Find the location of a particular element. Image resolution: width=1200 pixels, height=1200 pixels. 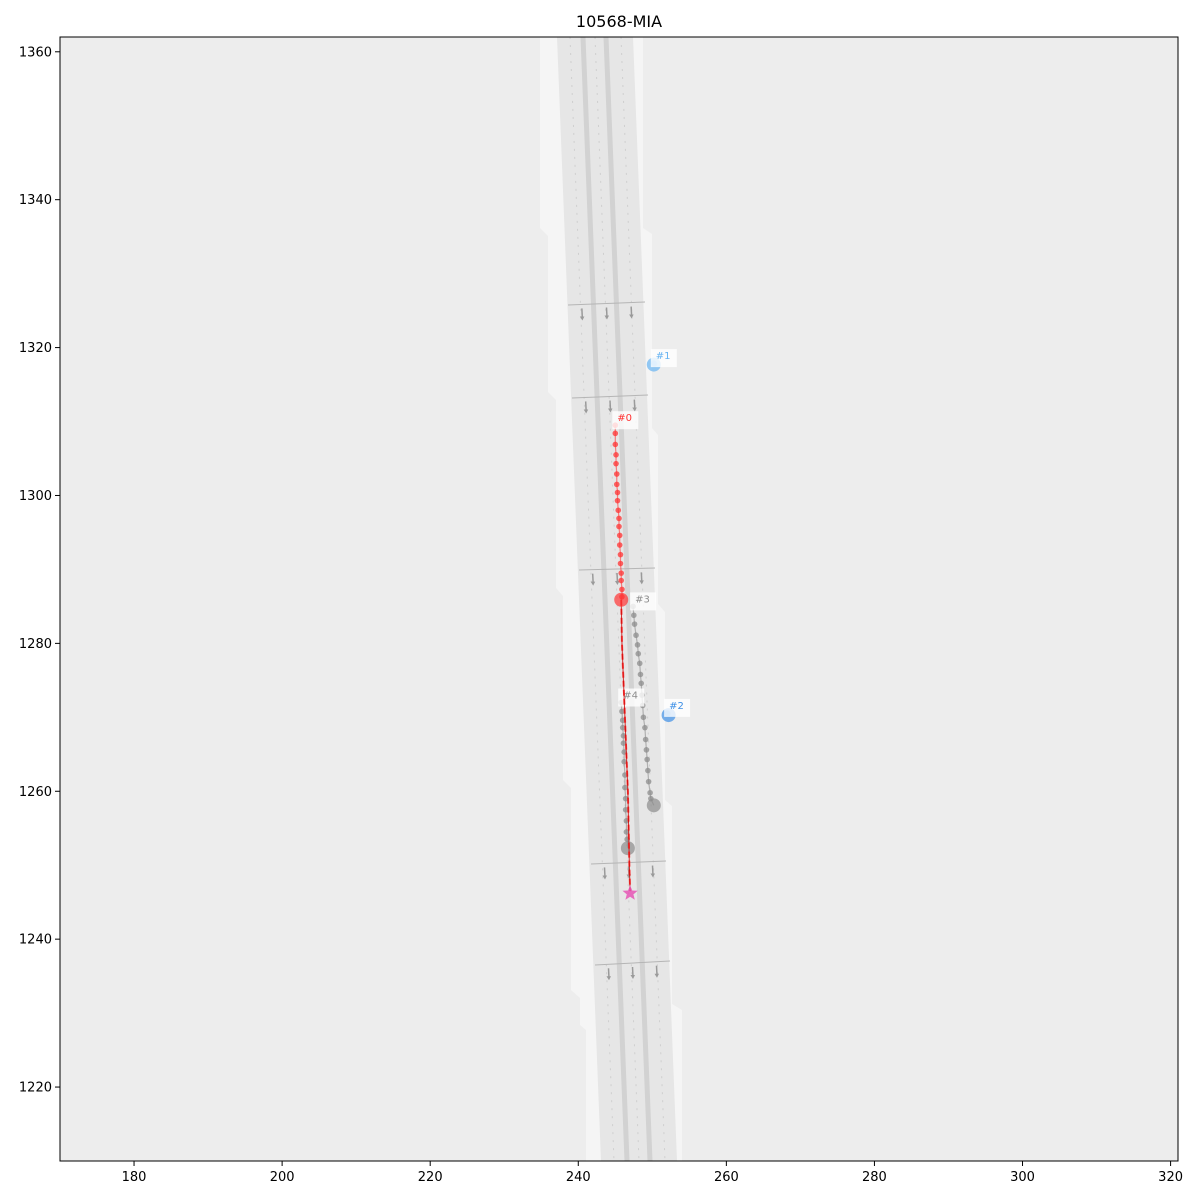

y-tick-label: 1280 is located at coordinates (35, 644).